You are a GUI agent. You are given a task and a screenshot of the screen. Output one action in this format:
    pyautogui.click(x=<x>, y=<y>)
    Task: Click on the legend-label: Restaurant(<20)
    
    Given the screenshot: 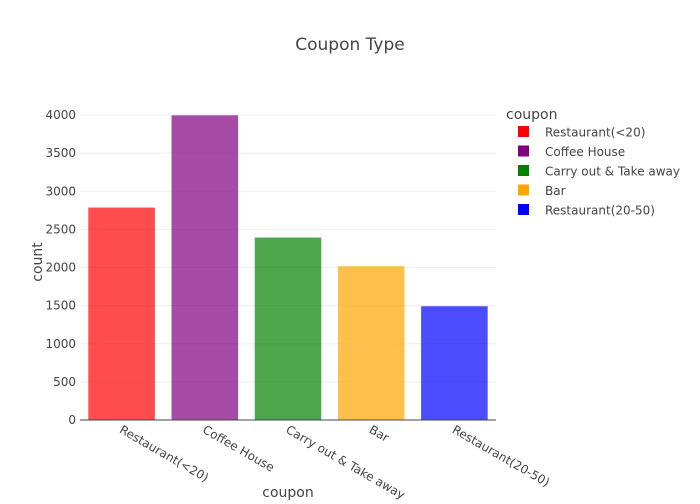 What is the action you would take?
    pyautogui.click(x=595, y=133)
    